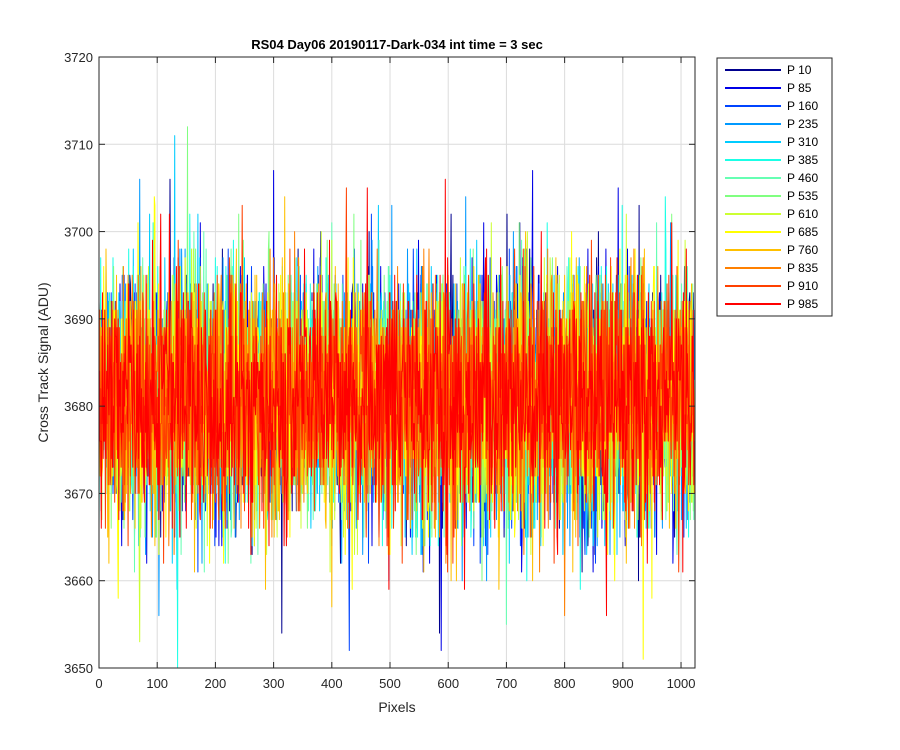  I want to click on x-tick-label: 1000, so click(681, 683).